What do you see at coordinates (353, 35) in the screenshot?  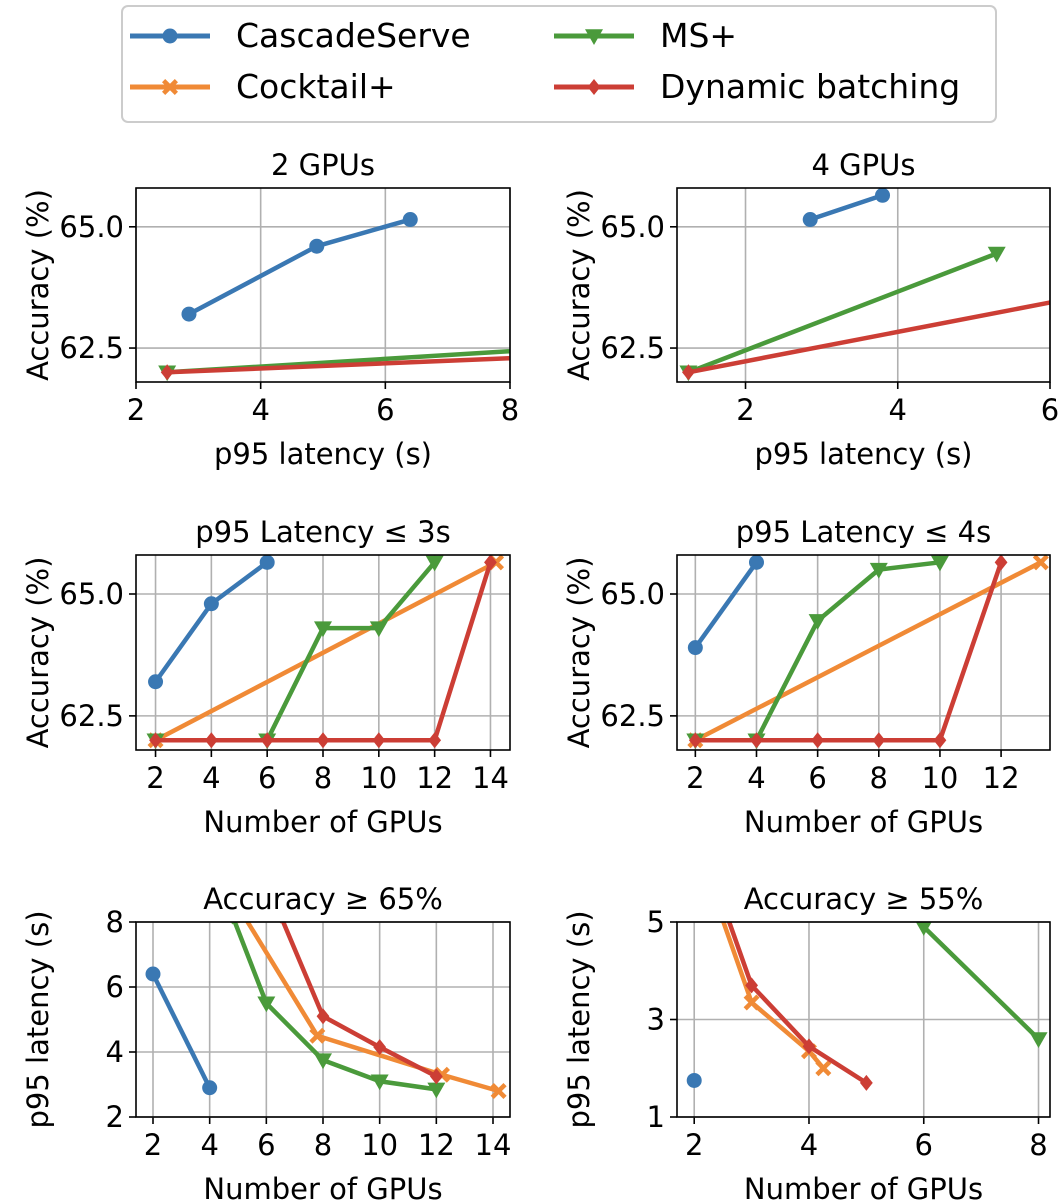 I see `legend-label: CascadeServe` at bounding box center [353, 35].